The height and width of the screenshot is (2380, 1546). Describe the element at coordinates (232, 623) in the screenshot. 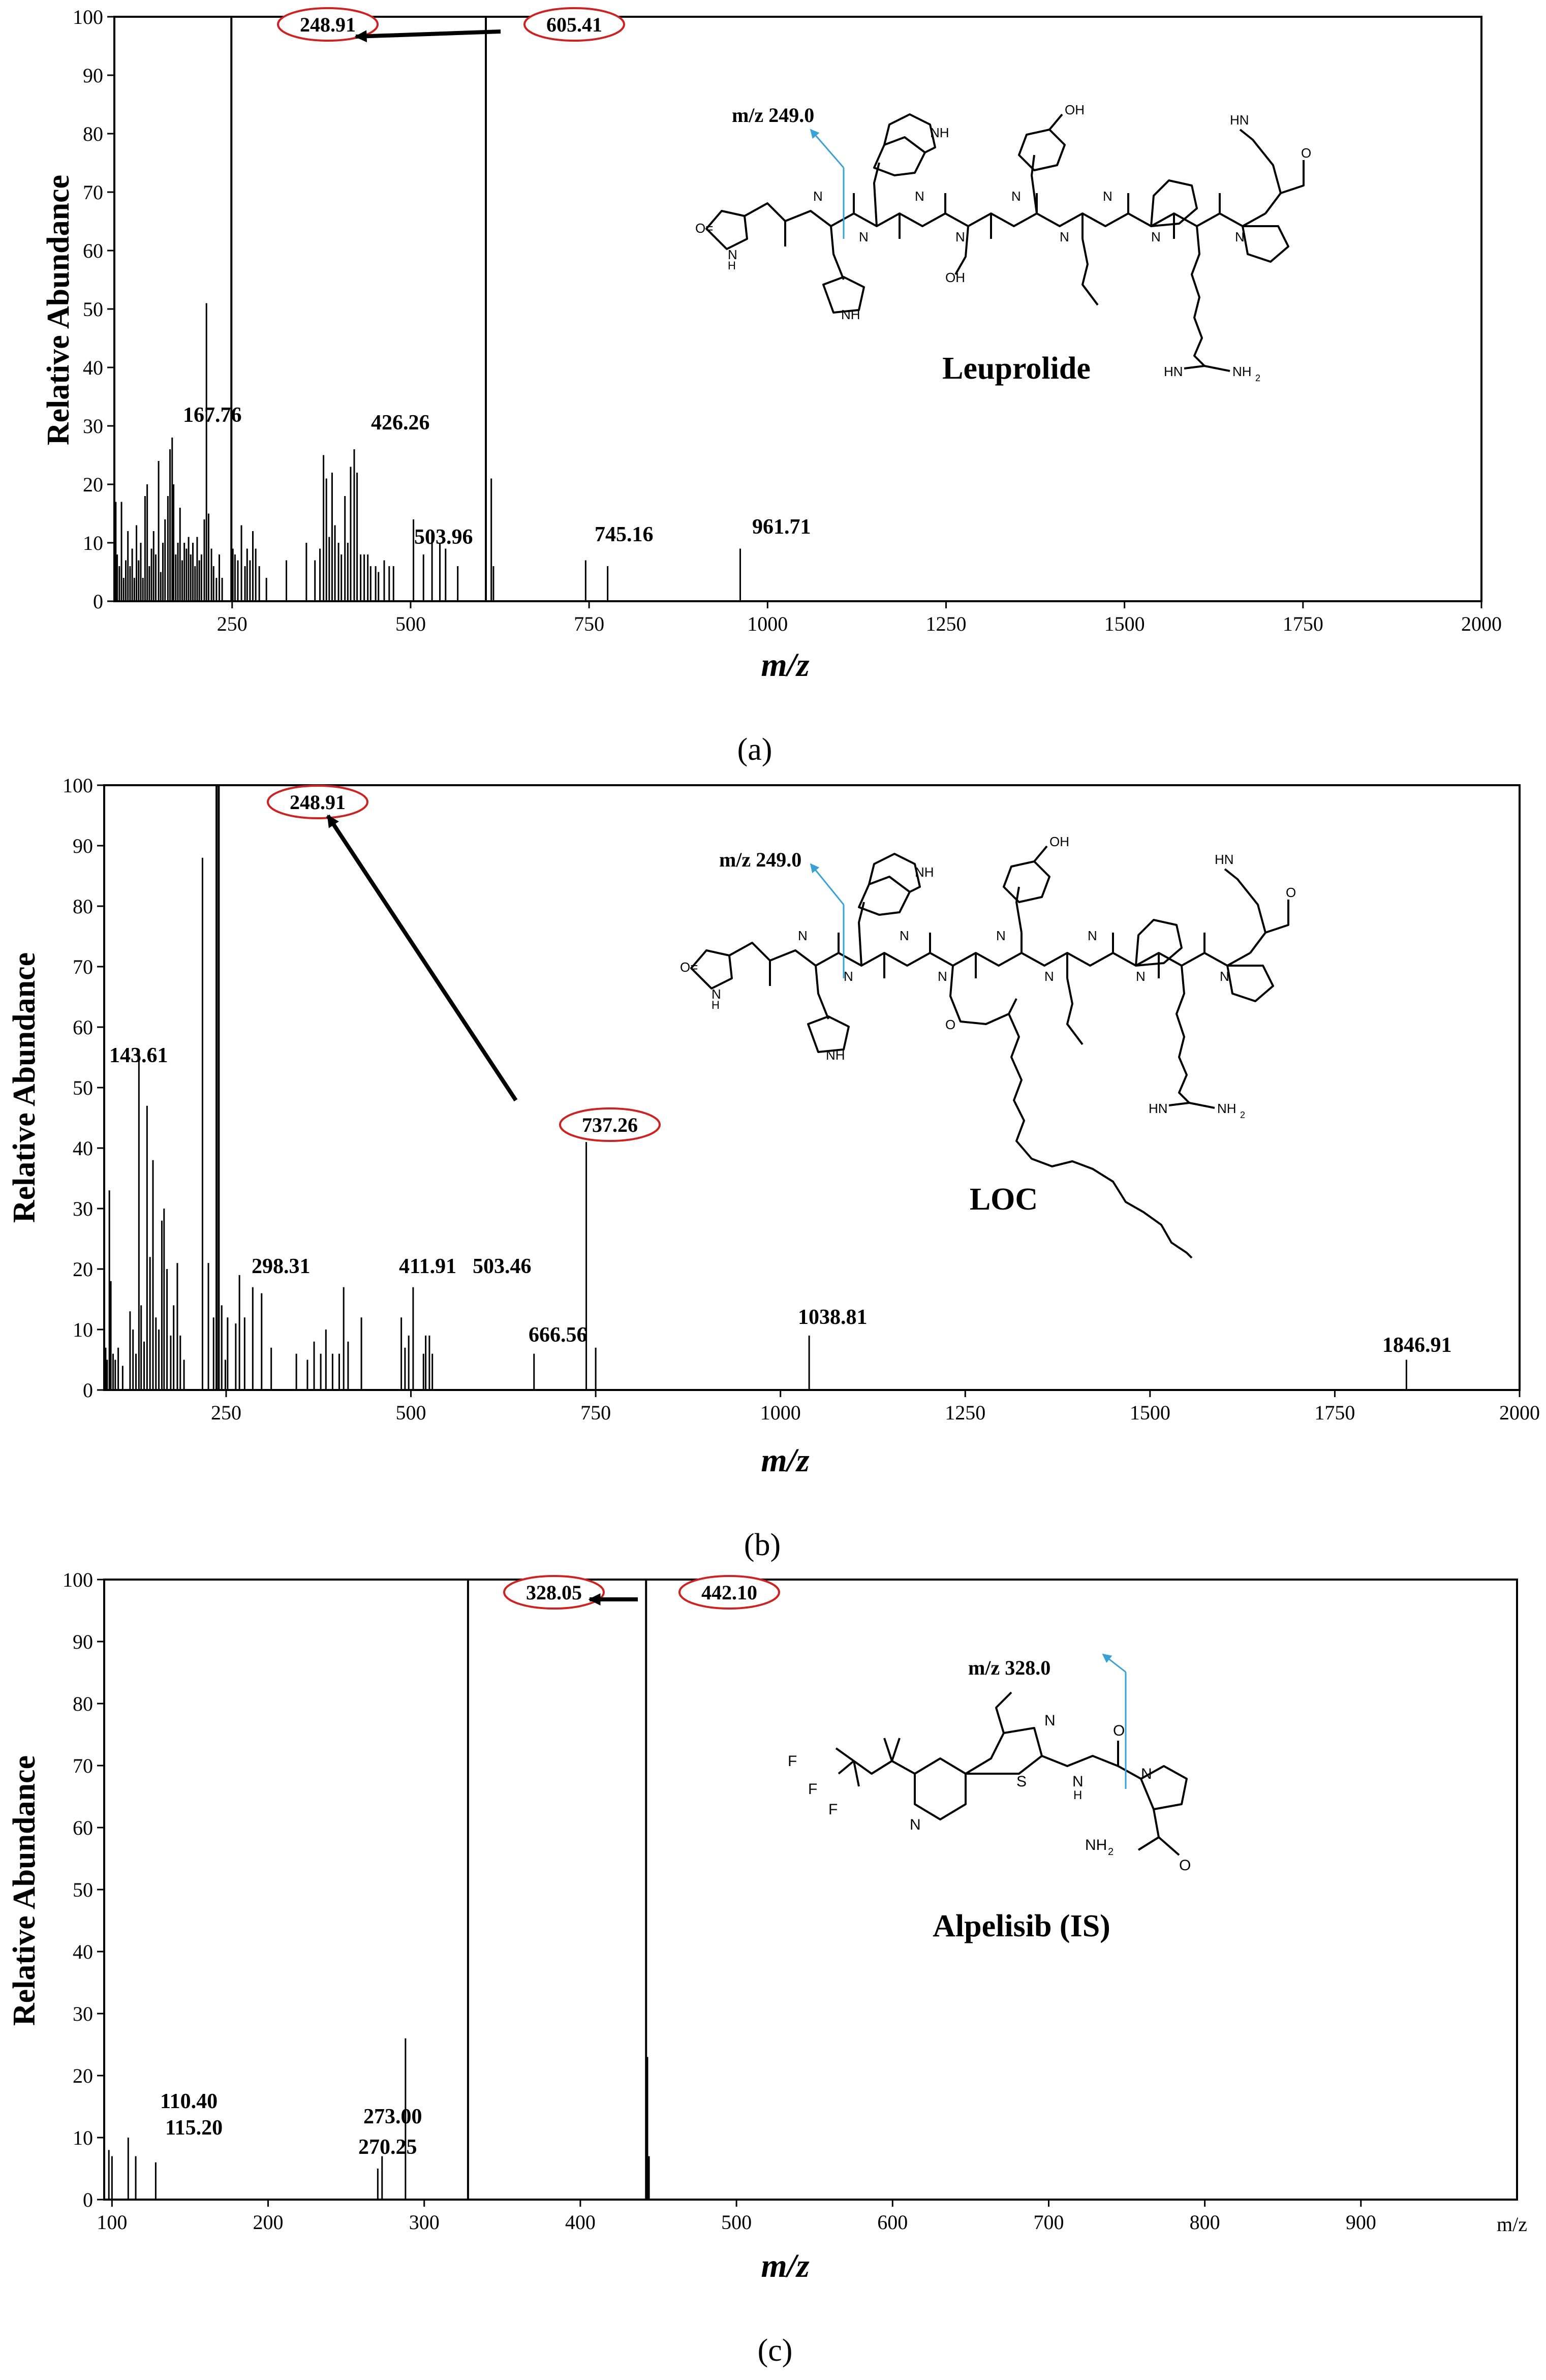

I see `x-tick-label: 250` at that location.